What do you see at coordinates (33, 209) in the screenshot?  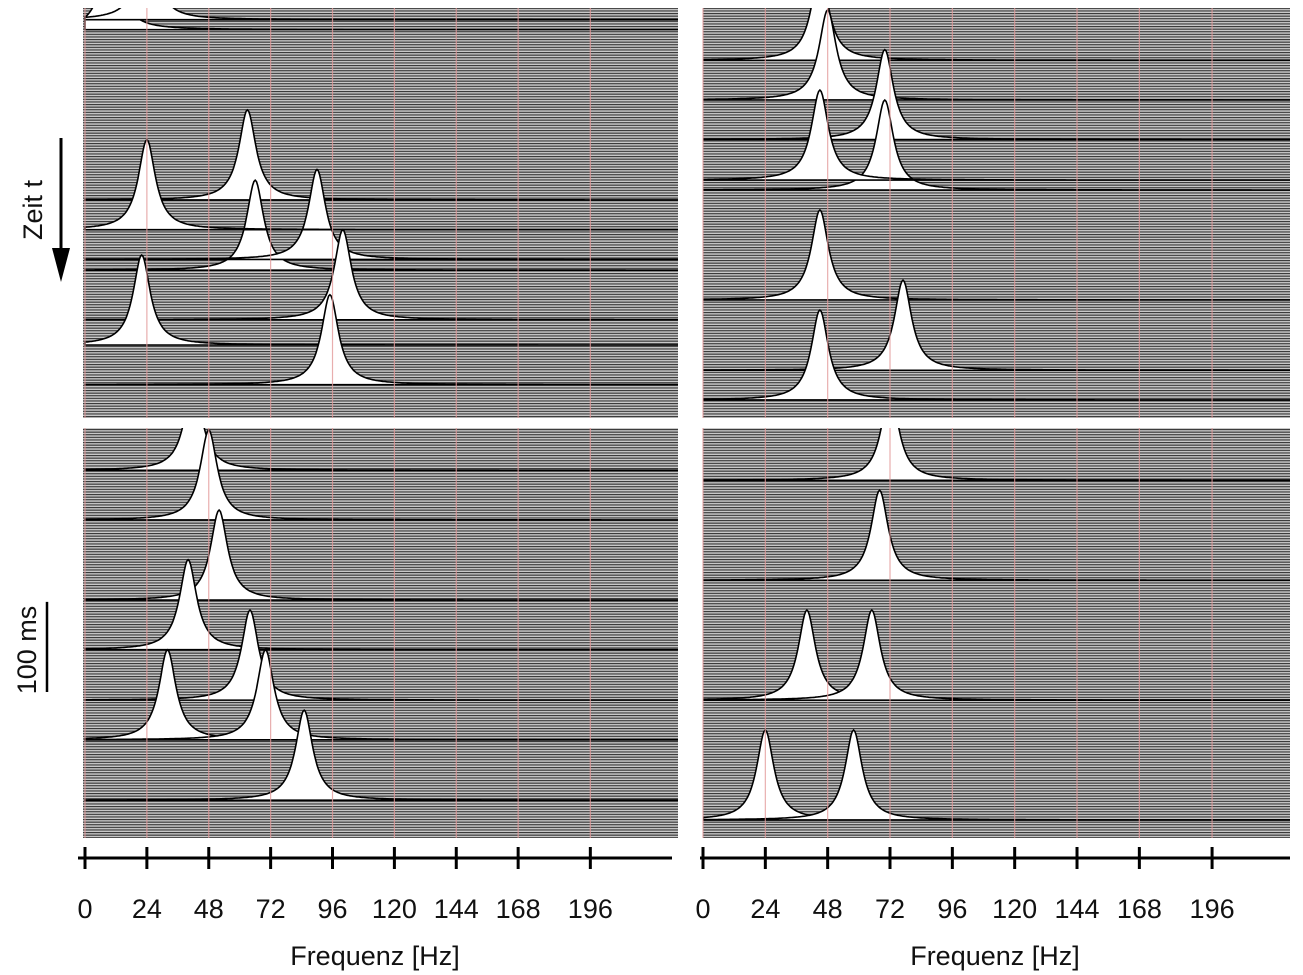 I see `time-label: Zeit t` at bounding box center [33, 209].